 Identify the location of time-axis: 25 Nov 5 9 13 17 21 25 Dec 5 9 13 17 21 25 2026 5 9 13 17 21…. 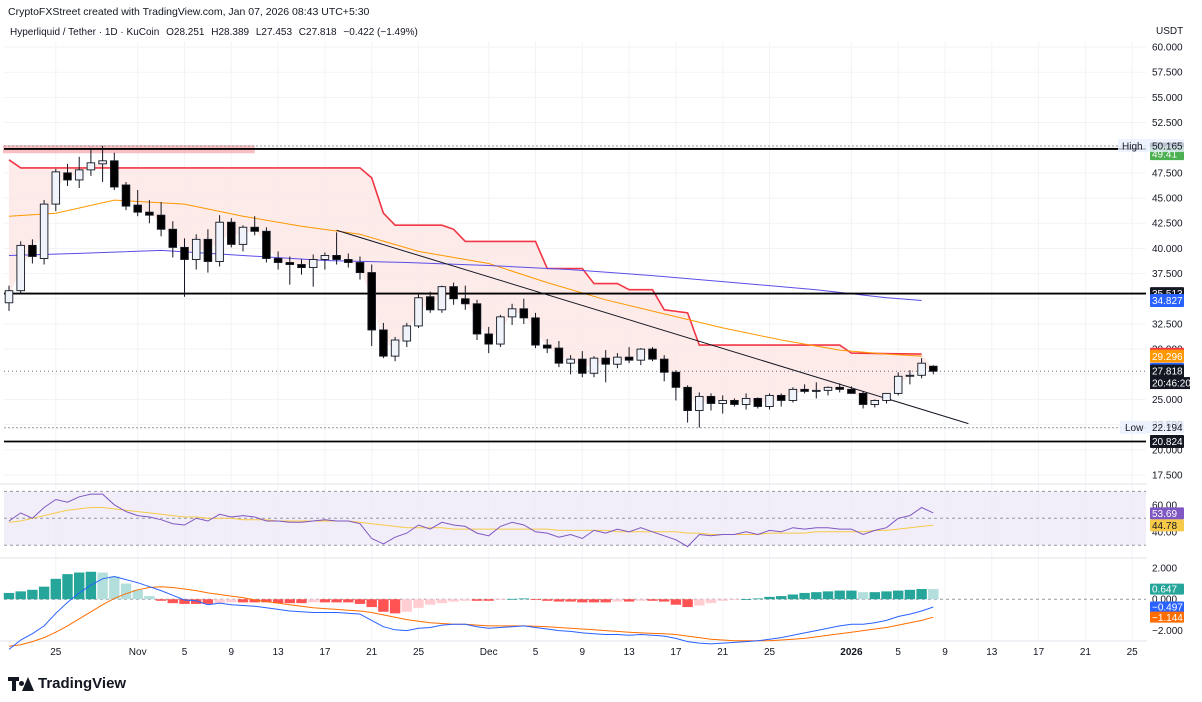
(594, 652).